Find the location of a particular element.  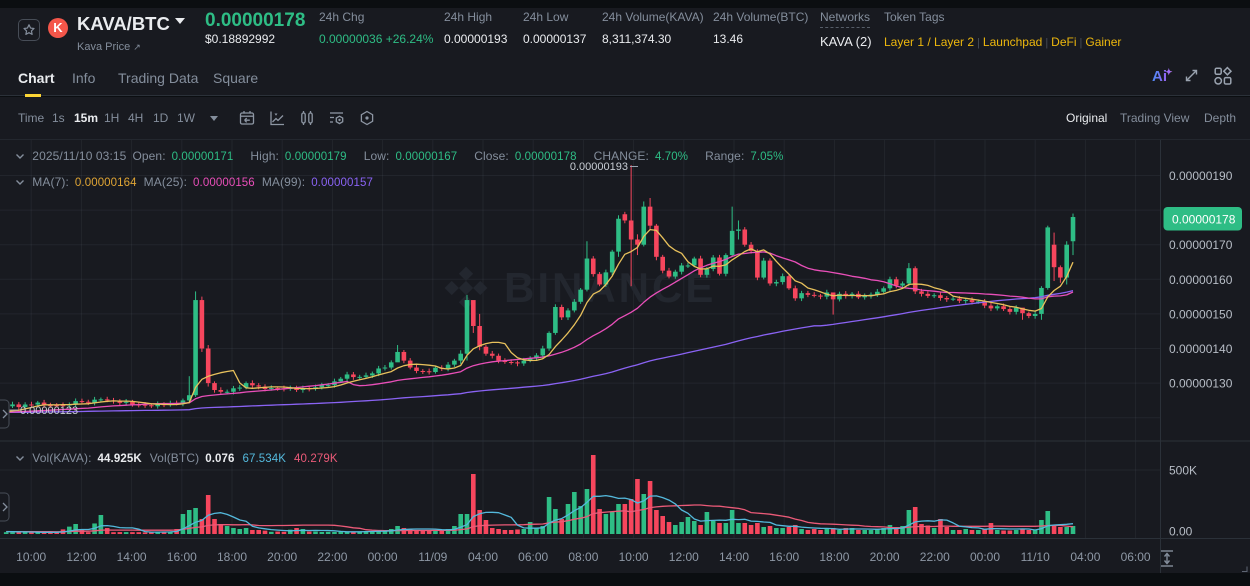

svg-text: 0.00000150 is located at coordinates (1201, 314).